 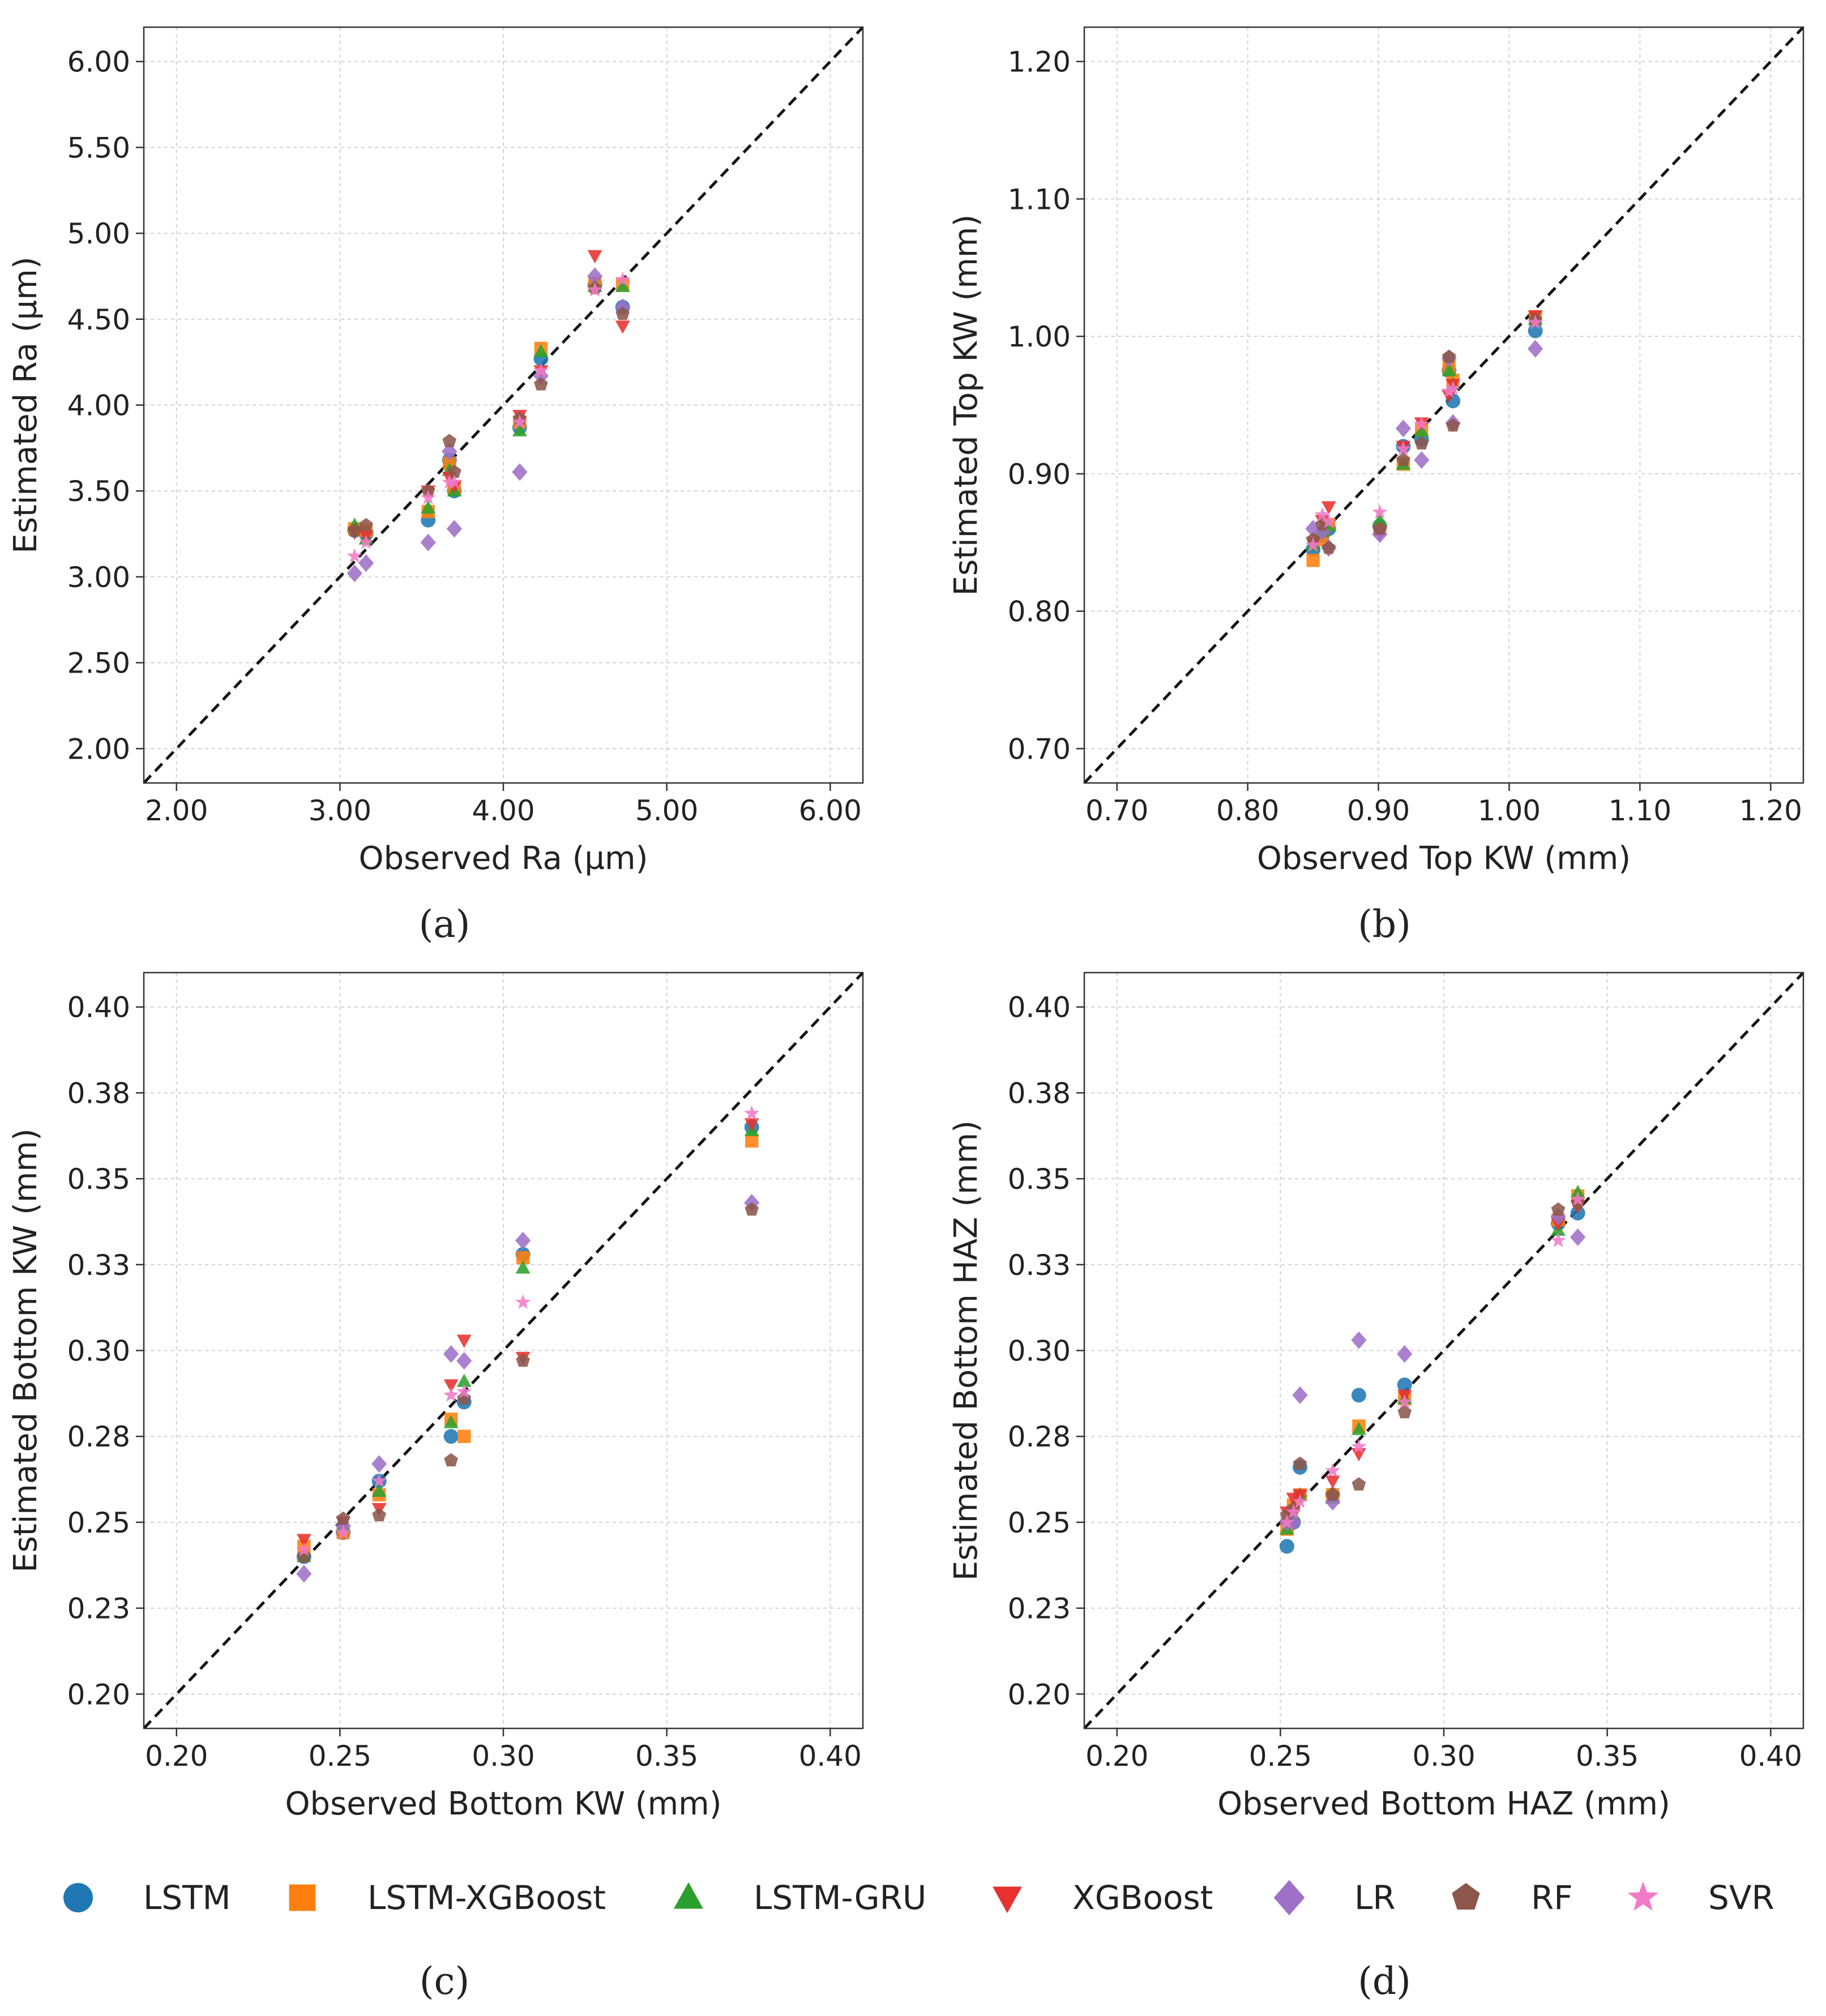 I want to click on y-axis-title: Estimated Ra (µm), so click(x=25, y=404).